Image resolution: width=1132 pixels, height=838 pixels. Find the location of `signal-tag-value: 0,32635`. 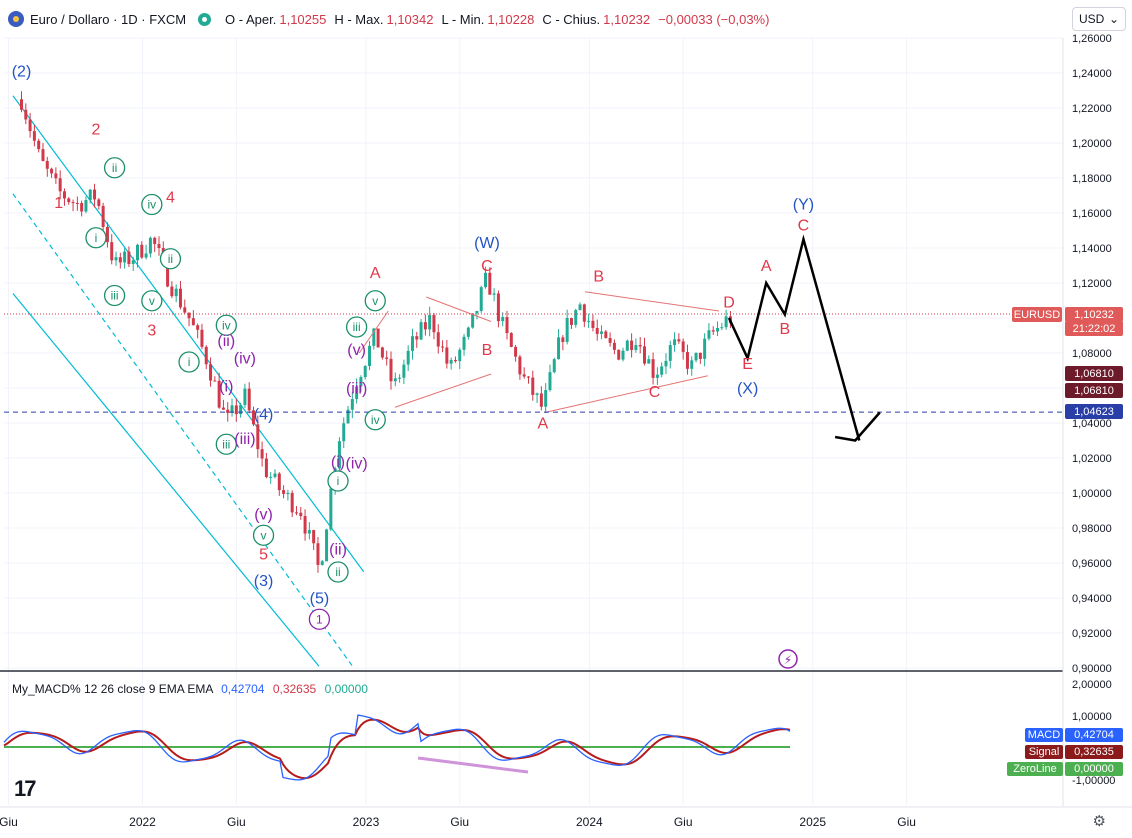

signal-tag-value: 0,32635 is located at coordinates (1094, 752).